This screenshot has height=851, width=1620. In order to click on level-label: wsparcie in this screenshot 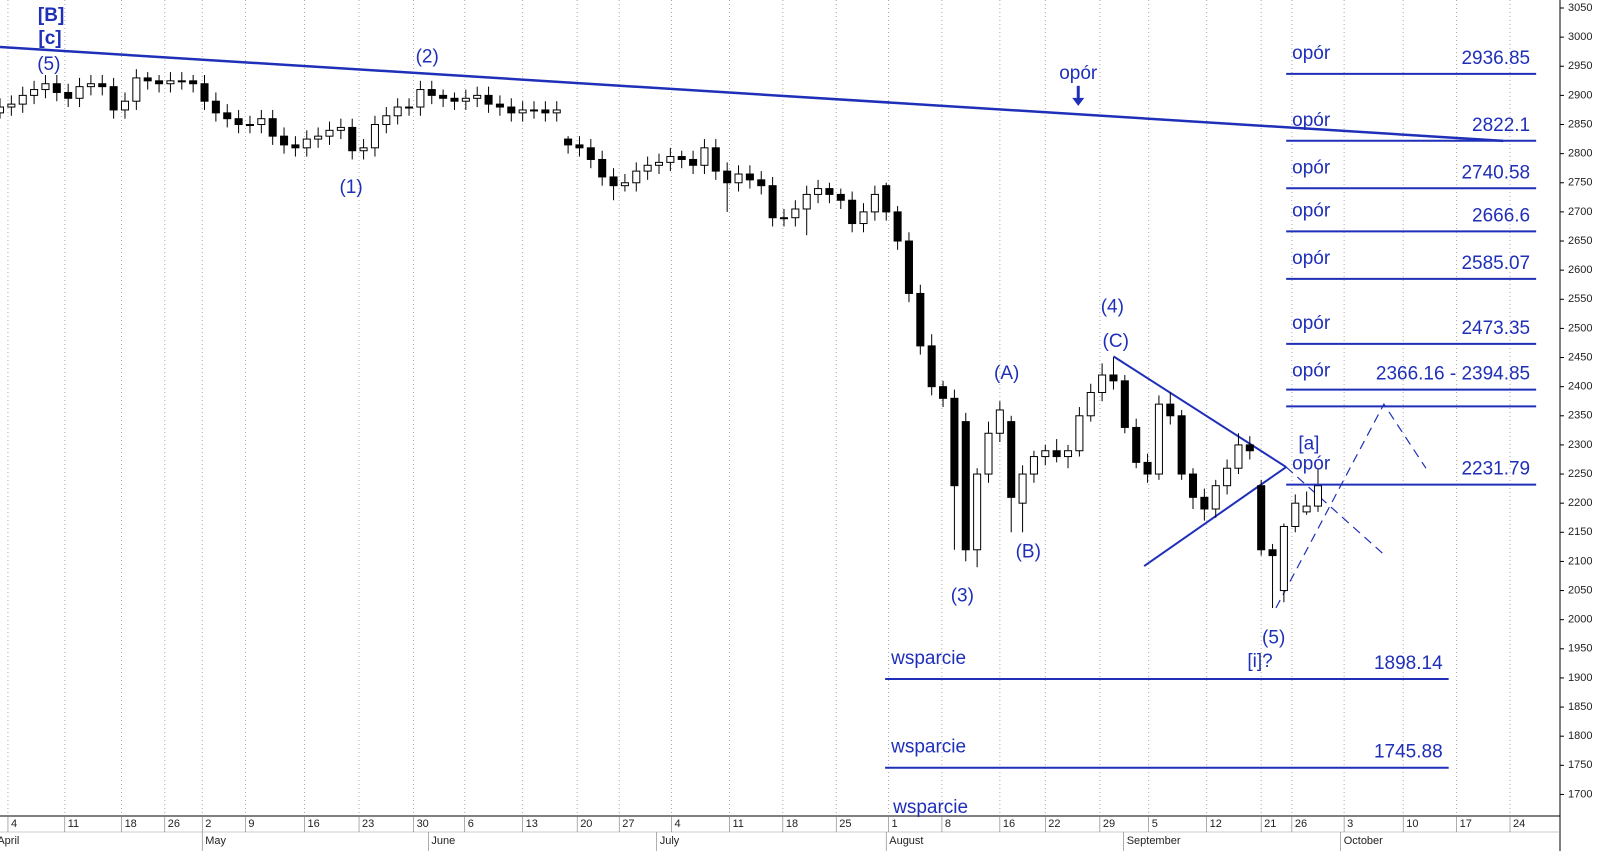, I will do `click(928, 658)`.